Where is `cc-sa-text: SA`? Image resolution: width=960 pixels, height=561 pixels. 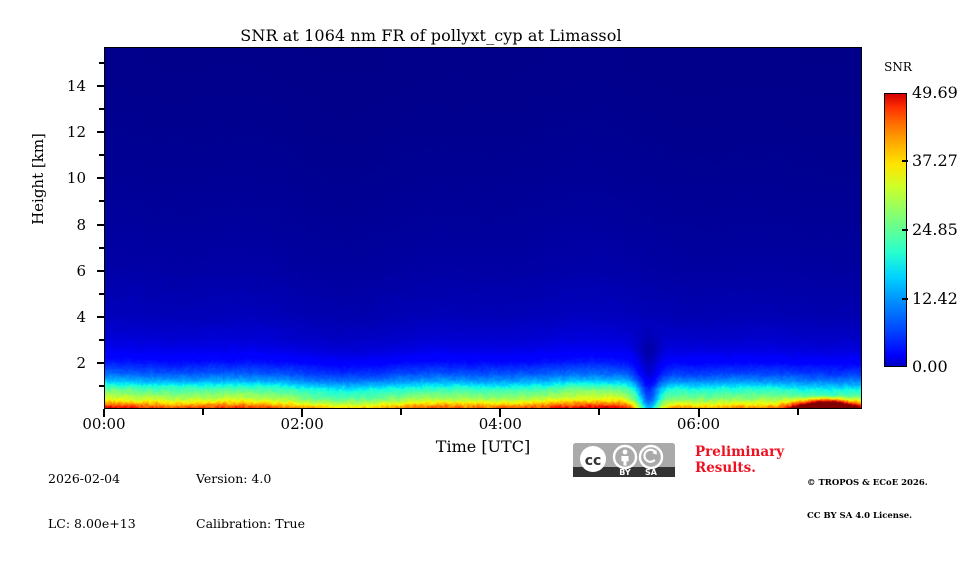
cc-sa-text: SA is located at coordinates (651, 472).